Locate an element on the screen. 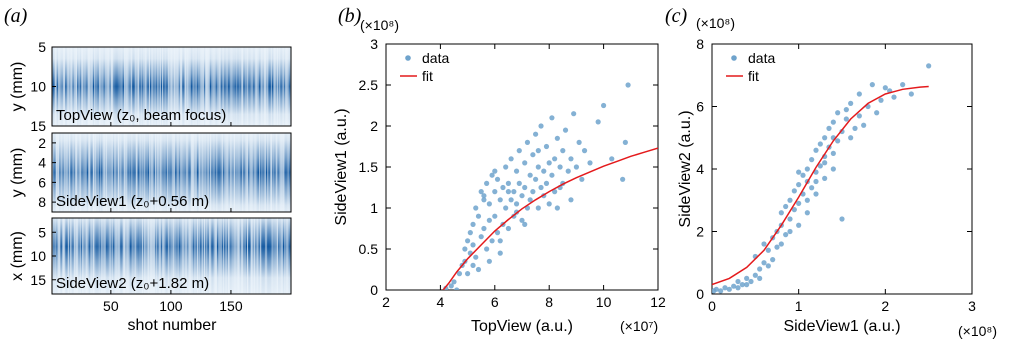 This screenshot has width=1017, height=342. ytick-label: 8 is located at coordinates (700, 44).